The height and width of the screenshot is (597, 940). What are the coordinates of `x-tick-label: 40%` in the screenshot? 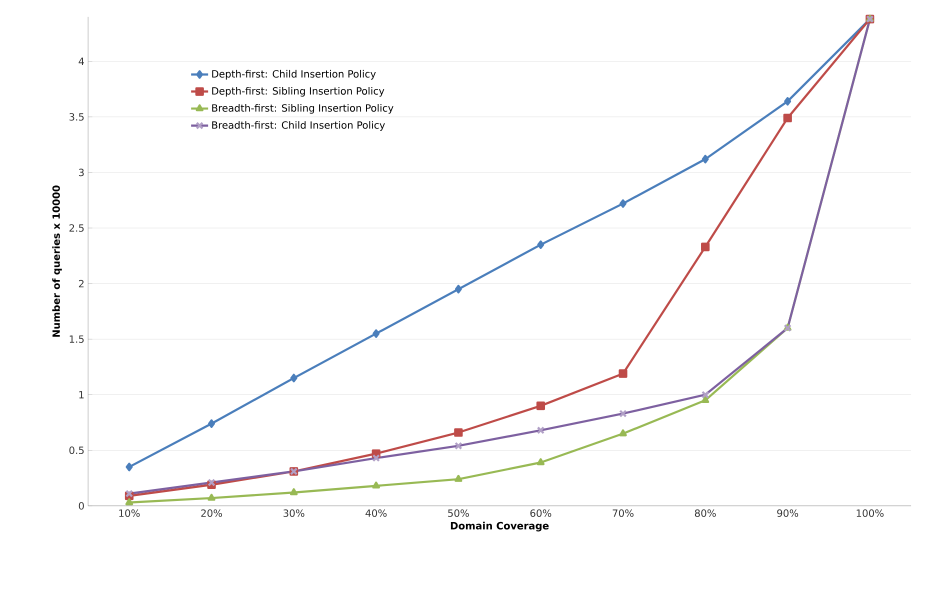 It's located at (376, 513).